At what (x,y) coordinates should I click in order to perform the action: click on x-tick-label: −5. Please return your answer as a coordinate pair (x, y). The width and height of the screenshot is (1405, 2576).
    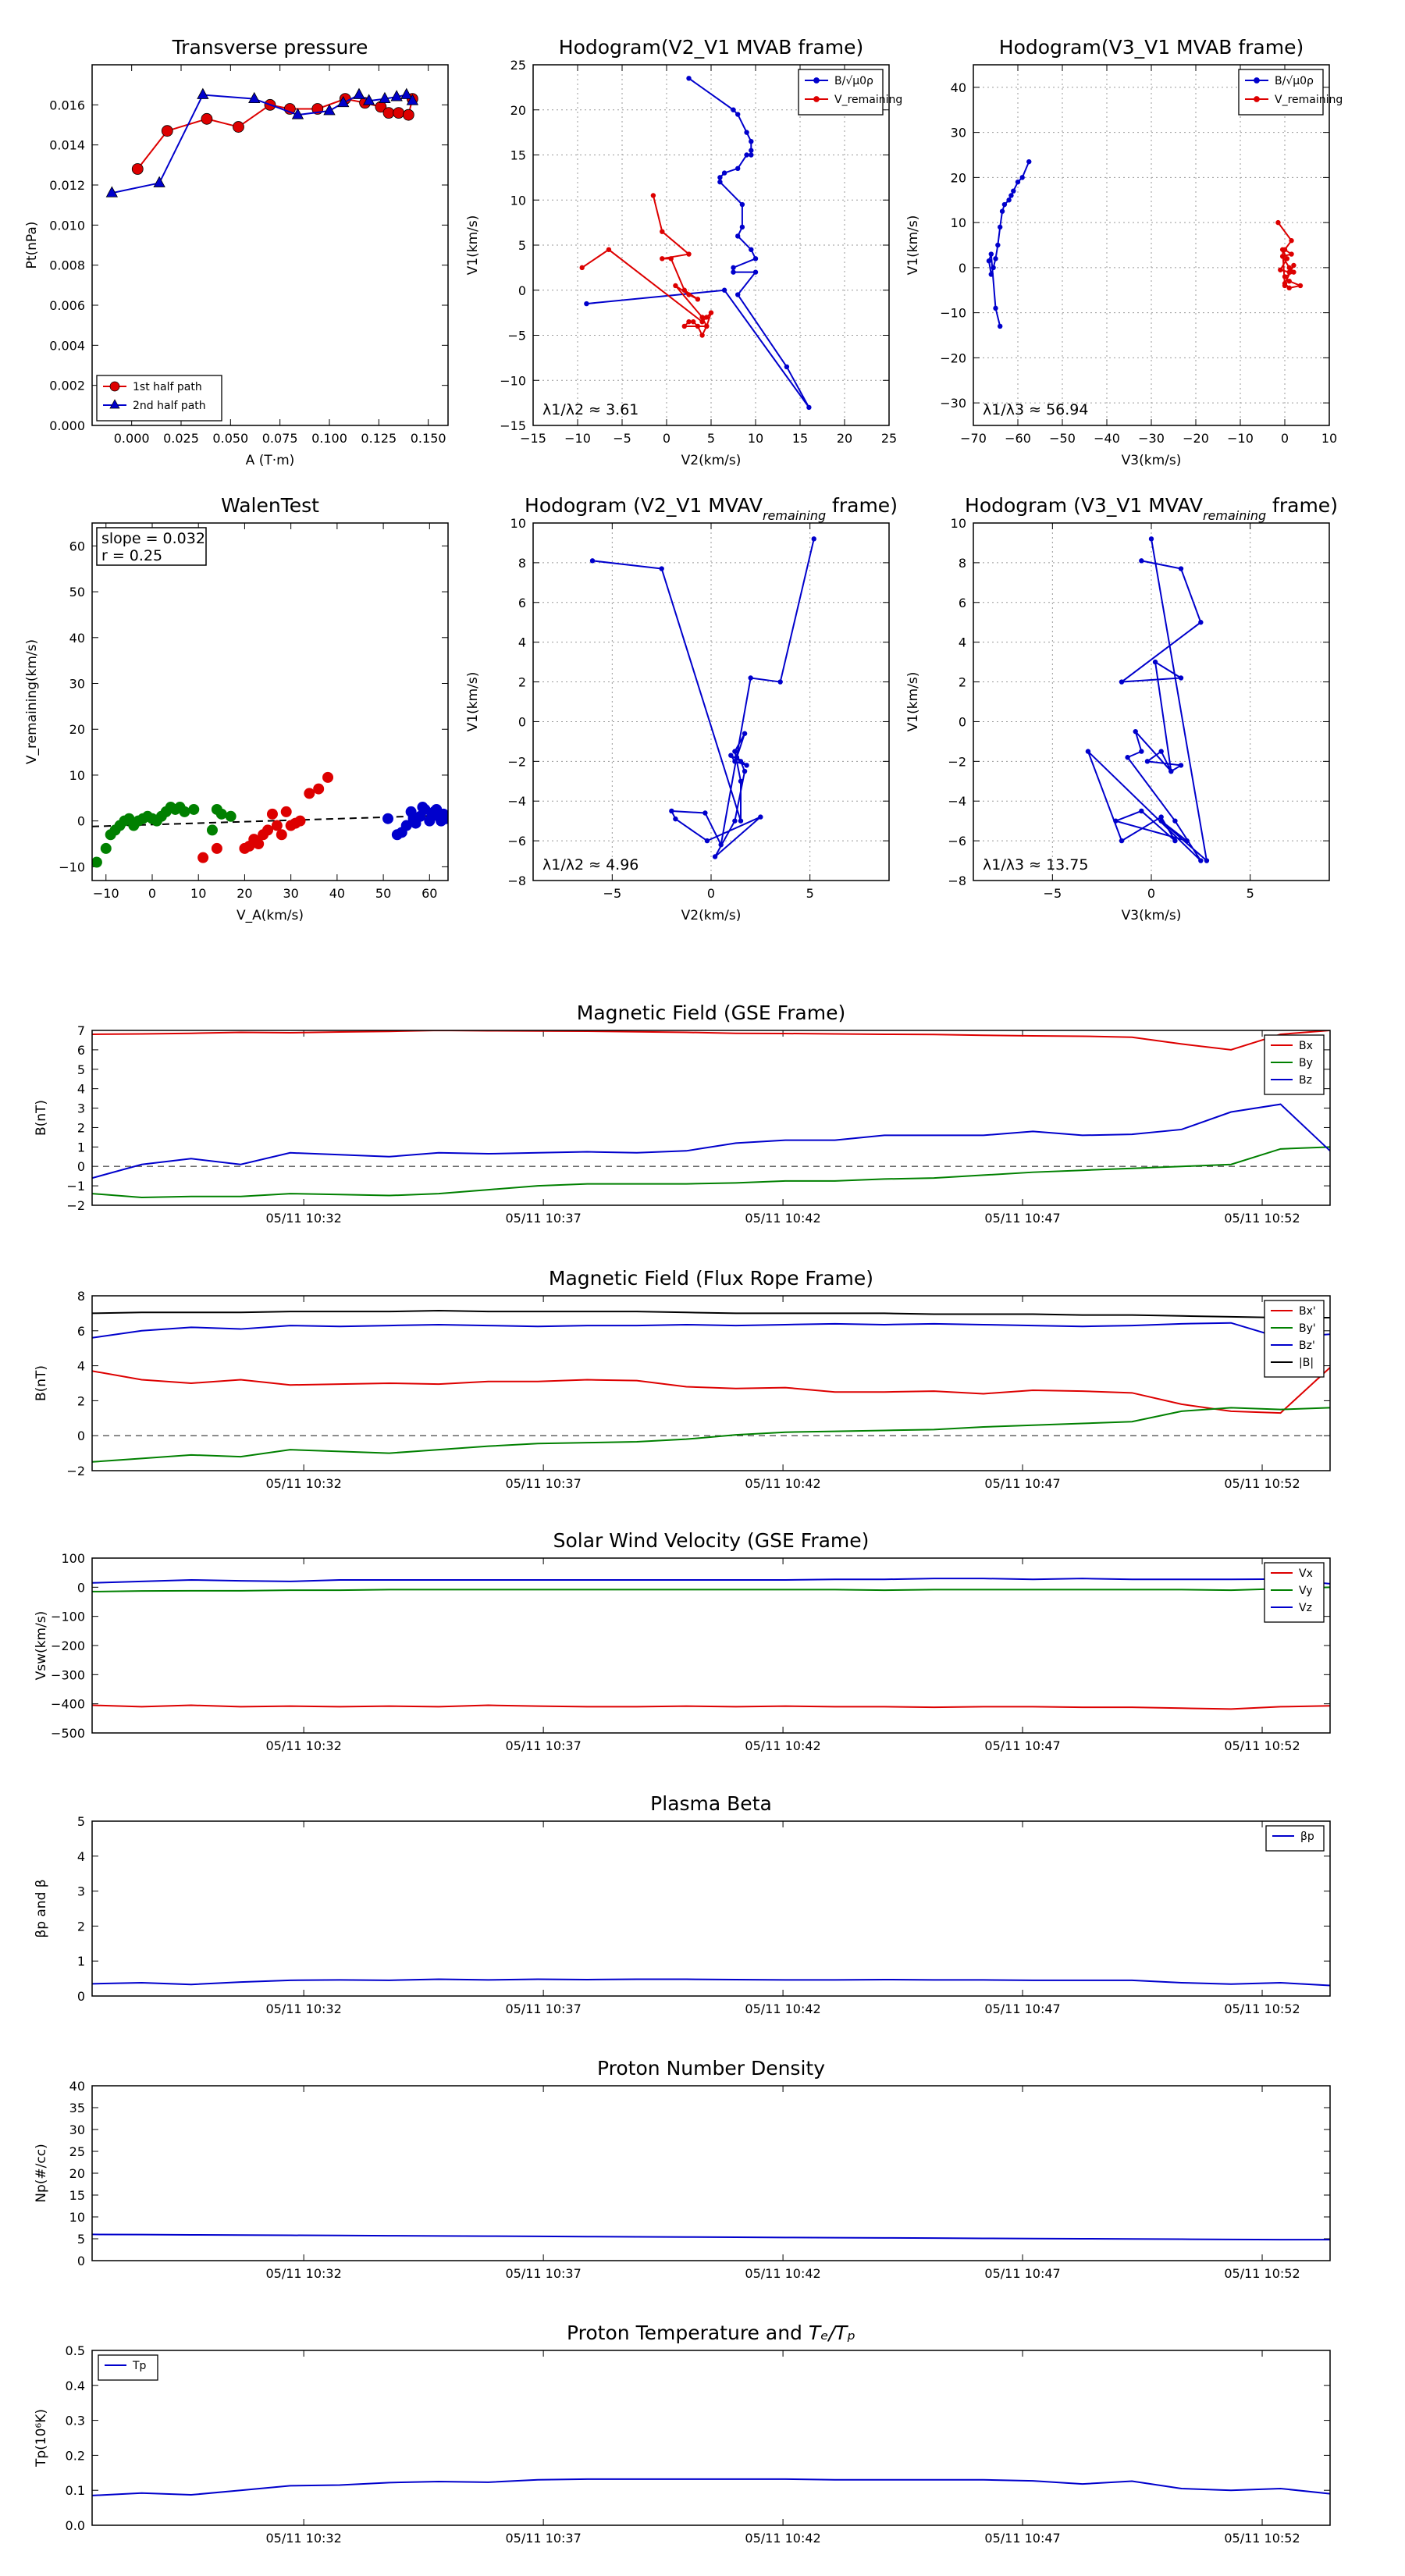
    Looking at the image, I should click on (622, 439).